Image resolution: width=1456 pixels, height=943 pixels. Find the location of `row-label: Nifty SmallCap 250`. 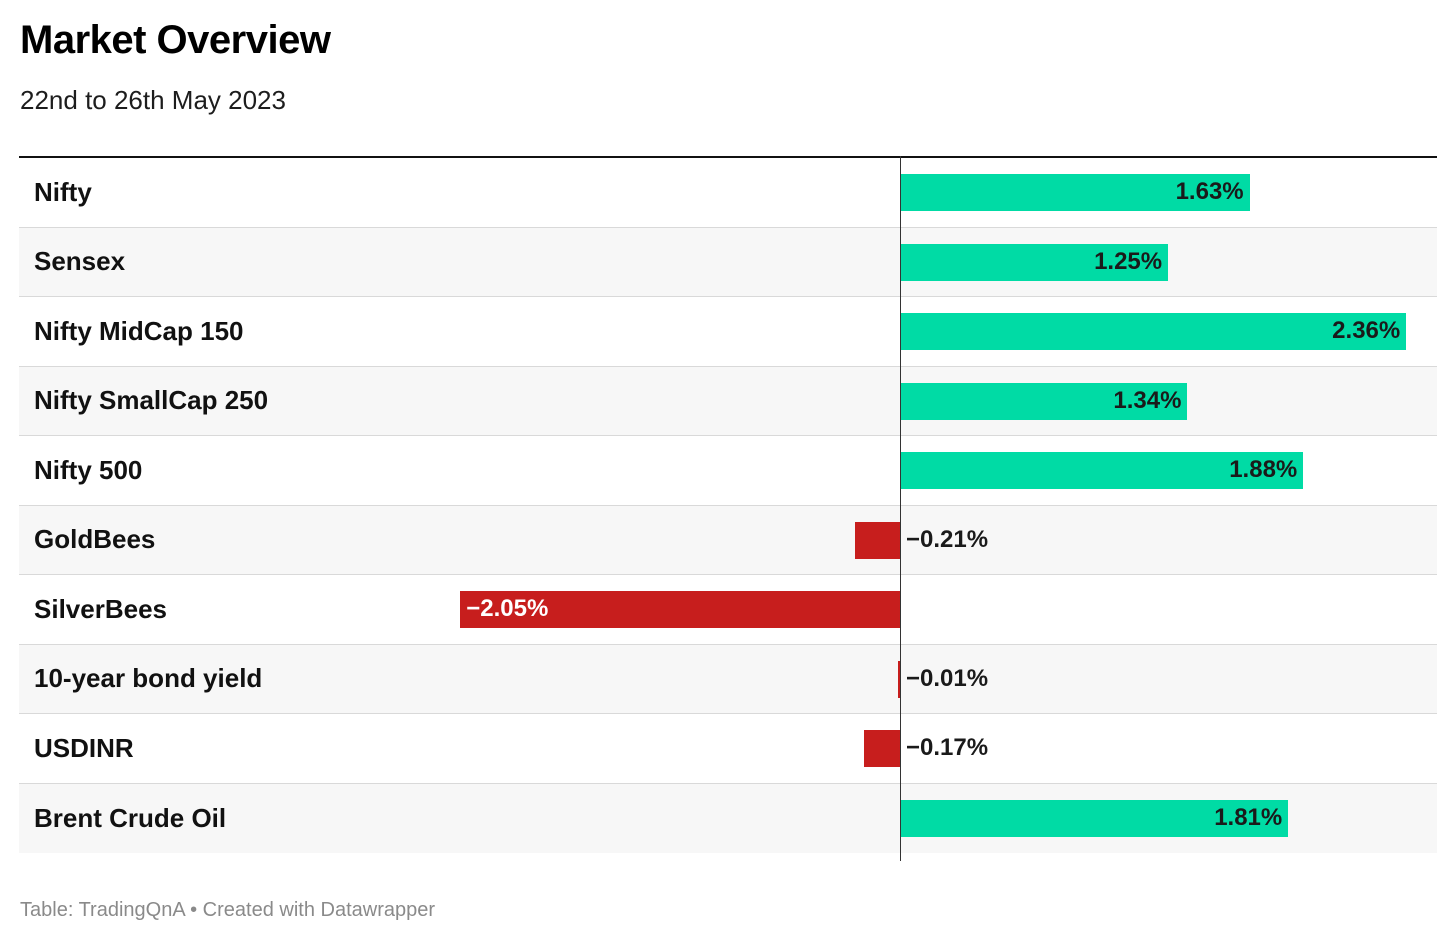

row-label: Nifty SmallCap 250 is located at coordinates (151, 400).